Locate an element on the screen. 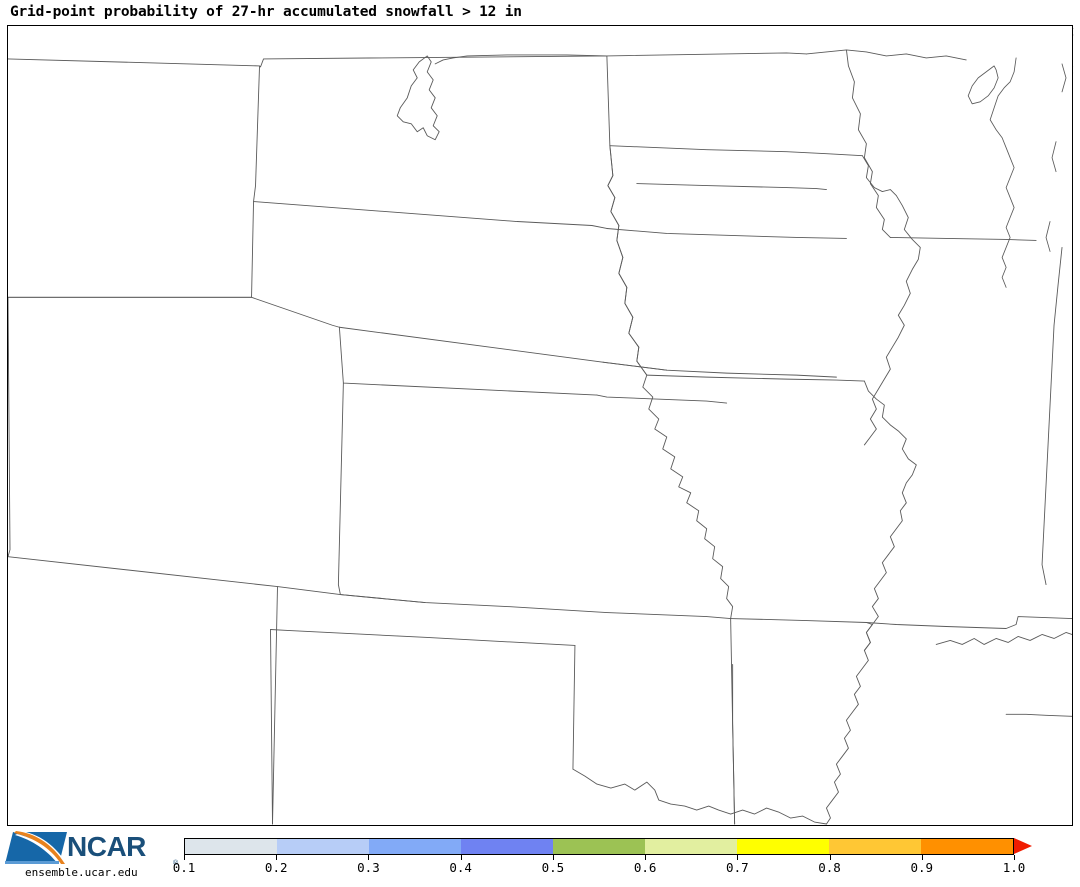 Image resolution: width=1080 pixels, height=887 pixels. ncar-logo-mark is located at coordinates (36, 847).